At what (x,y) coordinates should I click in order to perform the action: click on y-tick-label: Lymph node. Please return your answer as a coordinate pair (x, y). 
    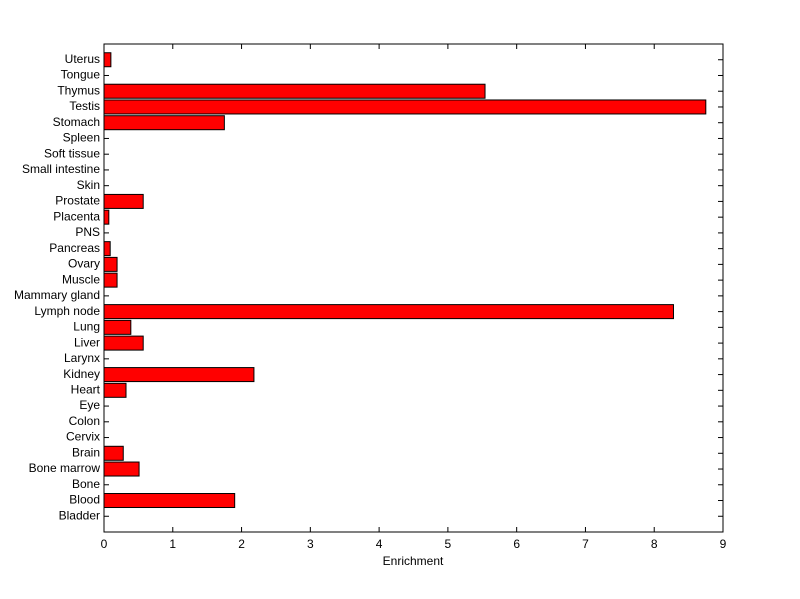
    Looking at the image, I should click on (67, 311).